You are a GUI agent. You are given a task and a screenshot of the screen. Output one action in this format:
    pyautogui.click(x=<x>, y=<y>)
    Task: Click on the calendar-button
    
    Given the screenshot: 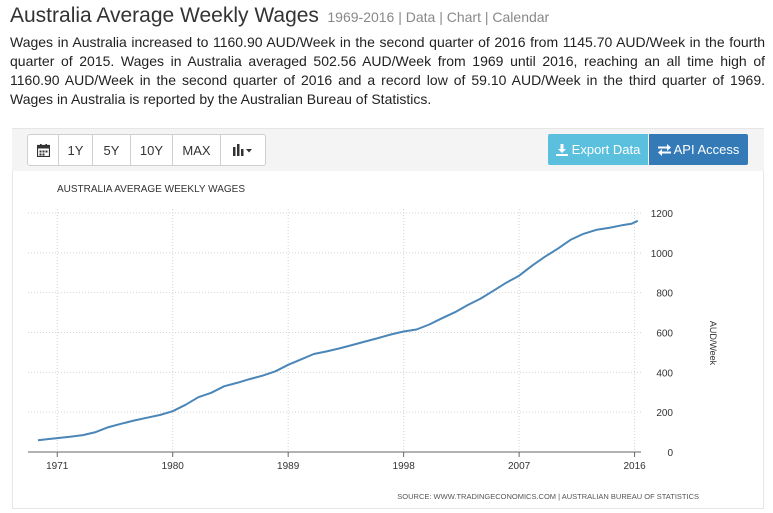 What is the action you would take?
    pyautogui.click(x=43, y=150)
    